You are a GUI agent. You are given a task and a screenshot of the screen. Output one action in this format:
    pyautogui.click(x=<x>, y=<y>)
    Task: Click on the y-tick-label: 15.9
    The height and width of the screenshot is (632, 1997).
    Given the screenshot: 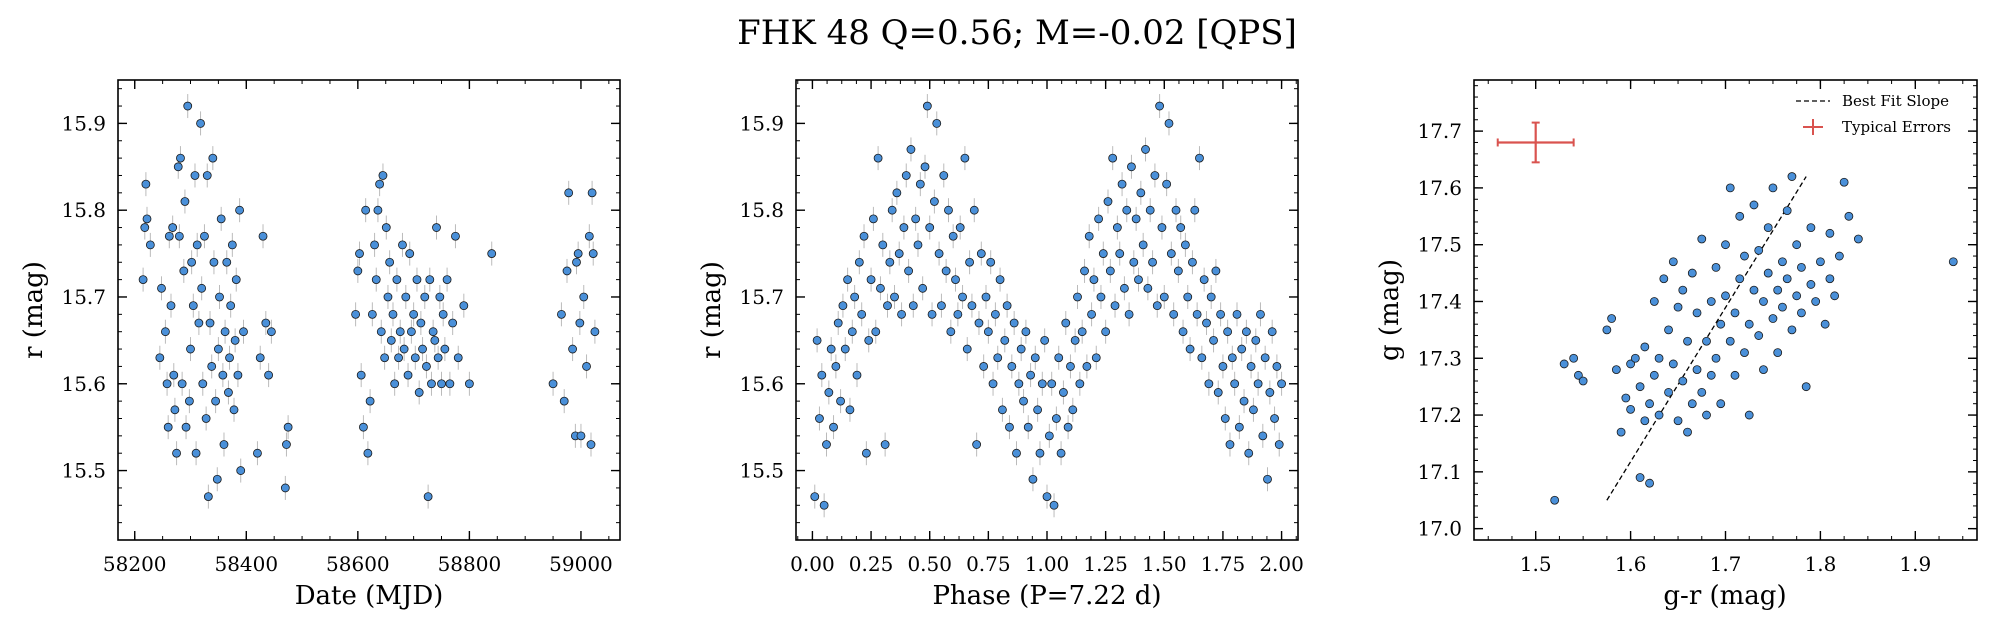 What is the action you would take?
    pyautogui.click(x=761, y=123)
    